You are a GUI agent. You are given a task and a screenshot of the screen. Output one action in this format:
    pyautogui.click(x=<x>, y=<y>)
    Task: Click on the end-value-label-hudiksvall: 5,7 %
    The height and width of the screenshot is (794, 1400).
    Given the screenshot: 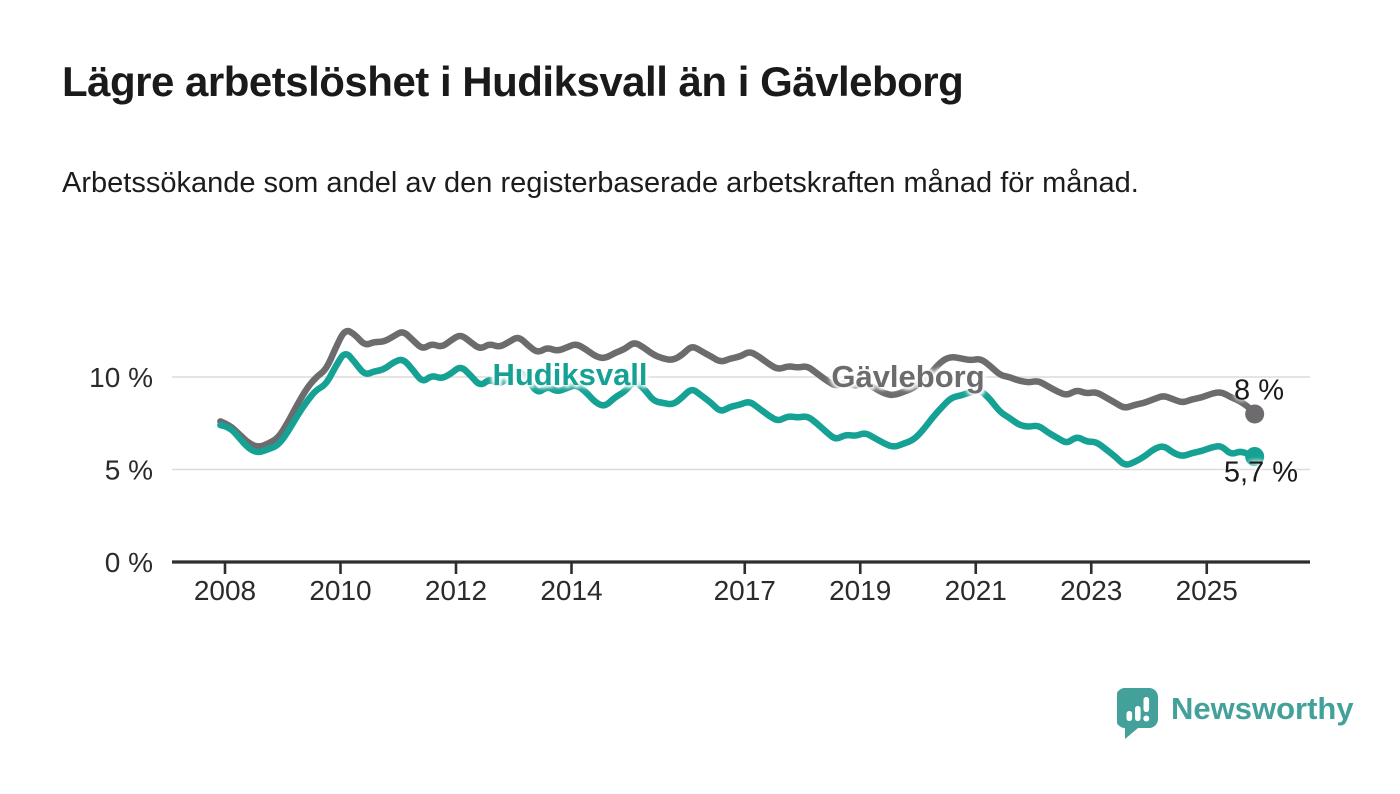 What is the action you would take?
    pyautogui.click(x=1261, y=472)
    